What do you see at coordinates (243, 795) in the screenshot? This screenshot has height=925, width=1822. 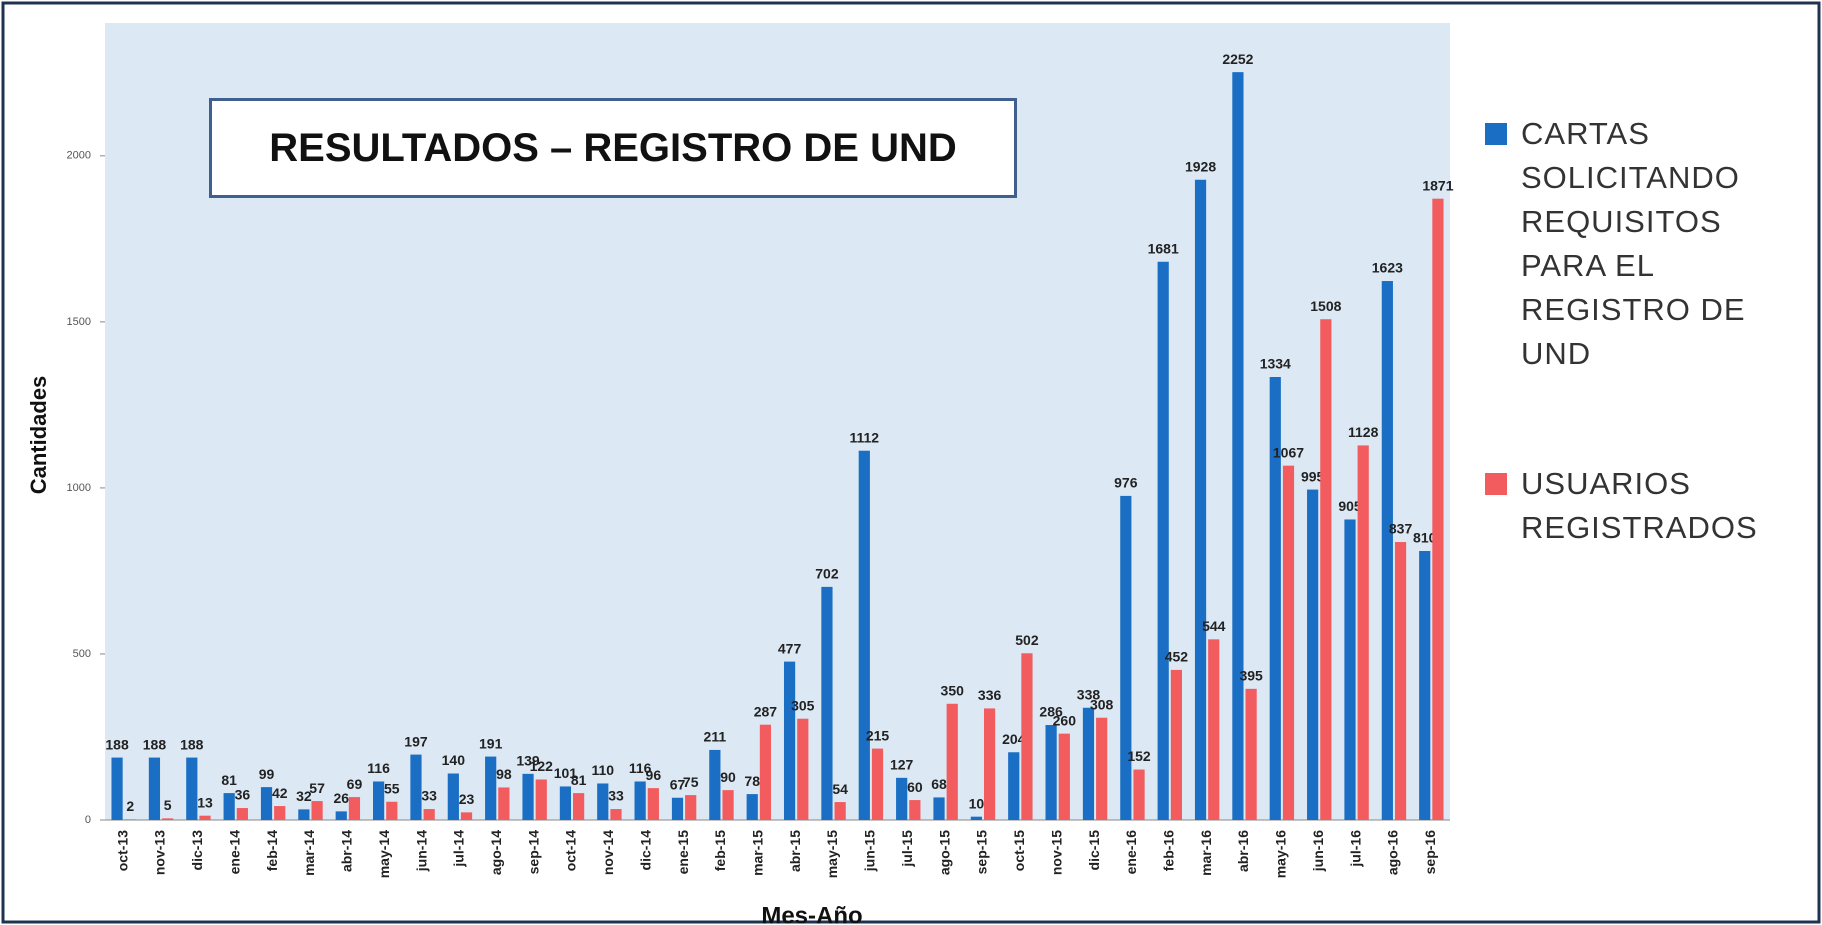 I see `value-label: 36` at bounding box center [243, 795].